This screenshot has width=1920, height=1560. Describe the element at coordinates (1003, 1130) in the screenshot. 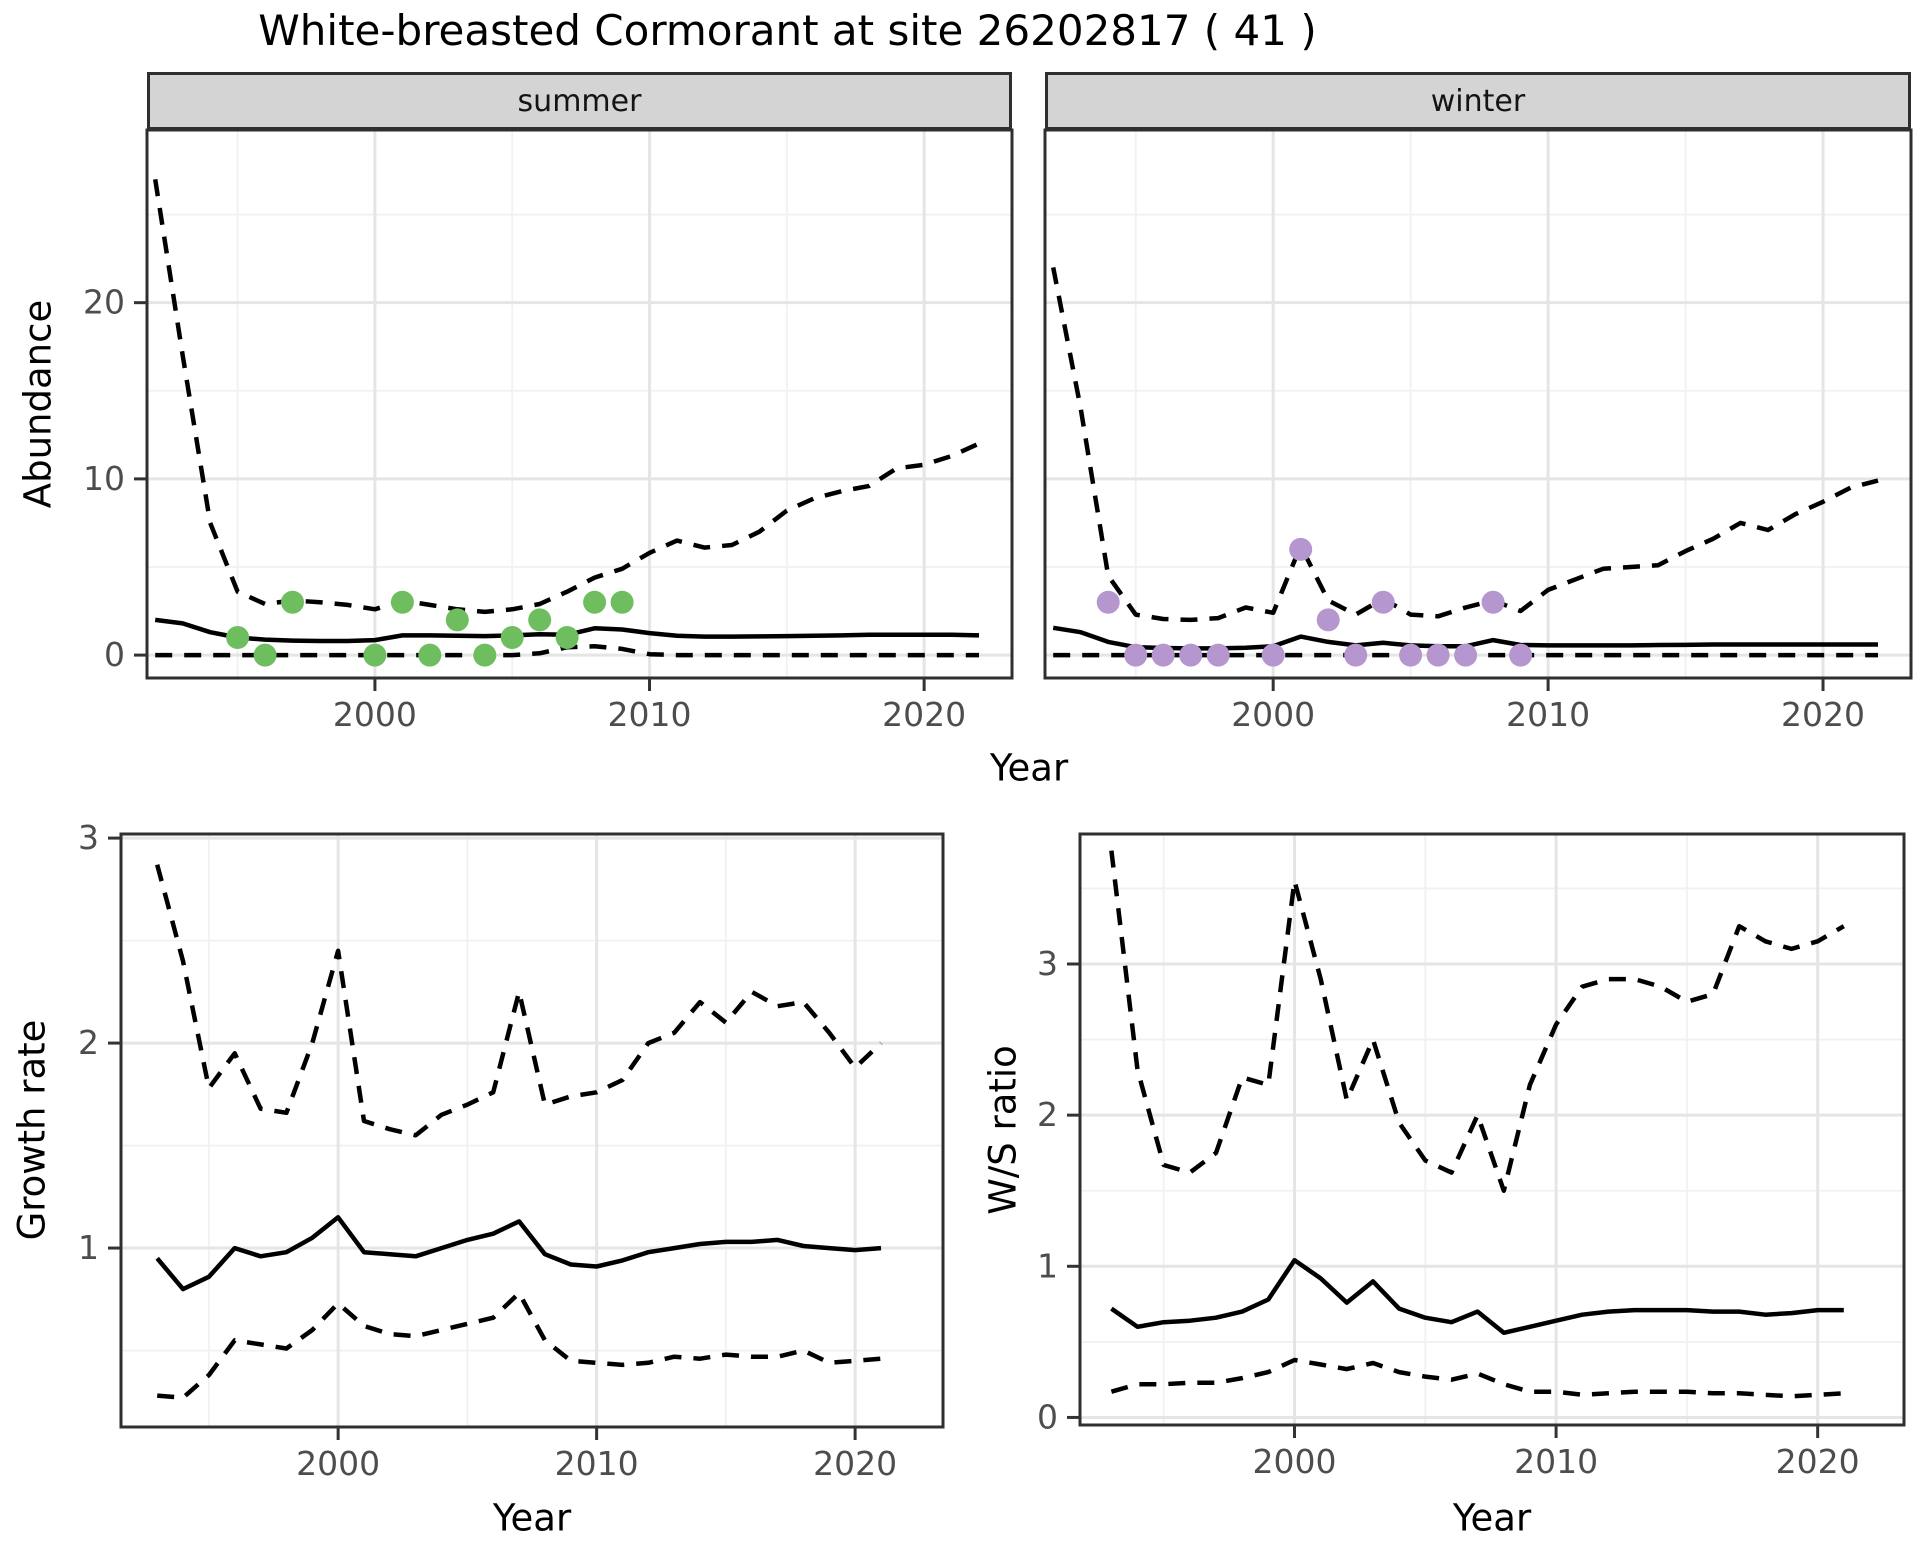

I see `ws-ratio-axis-title: W/S ratio` at that location.